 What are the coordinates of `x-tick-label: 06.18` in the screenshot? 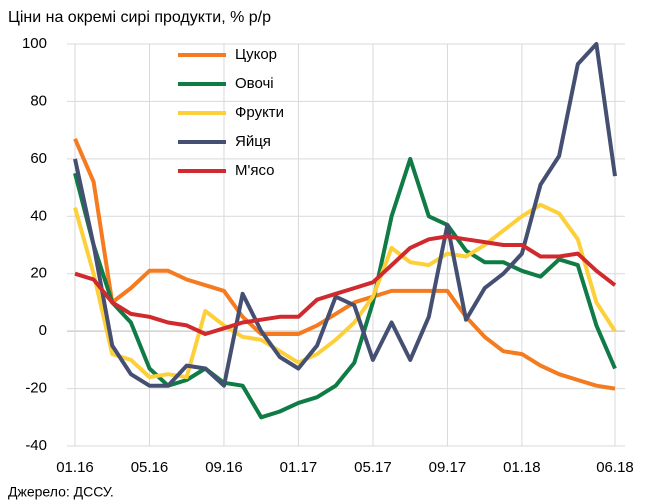 It's located at (615, 467).